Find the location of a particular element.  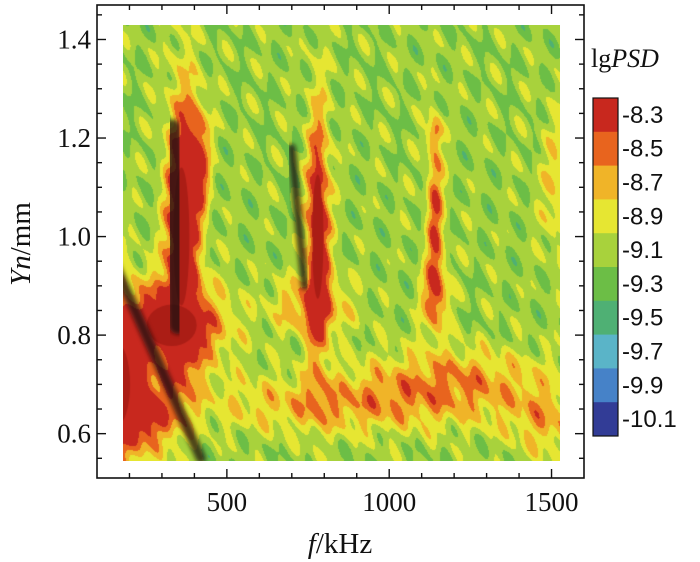

colorbar-level-label: -8.3 is located at coordinates (642, 115).